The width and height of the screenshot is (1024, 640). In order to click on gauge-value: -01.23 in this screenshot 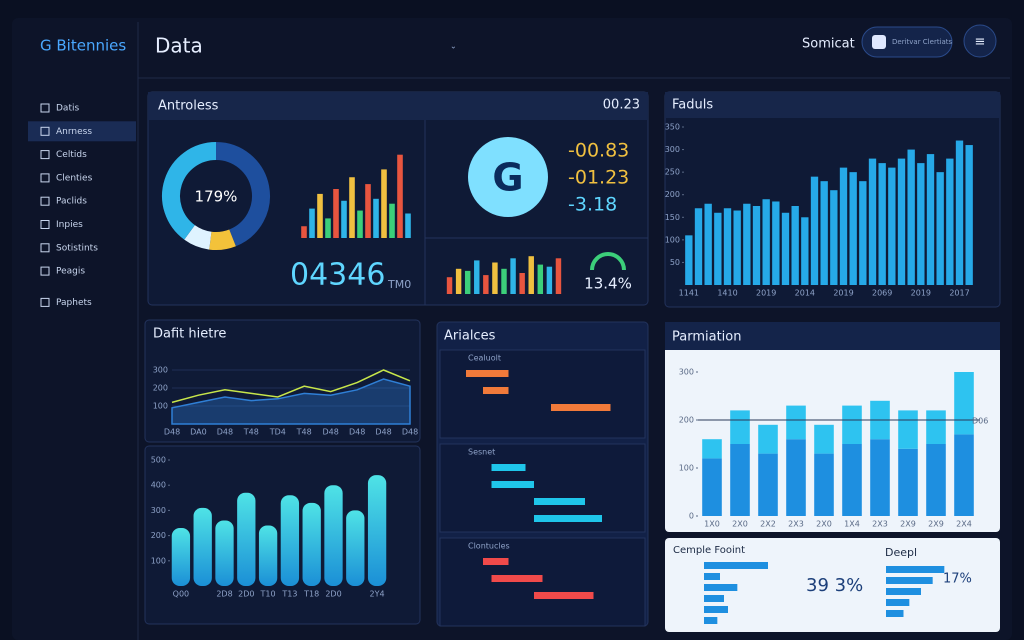, I will do `click(598, 178)`.